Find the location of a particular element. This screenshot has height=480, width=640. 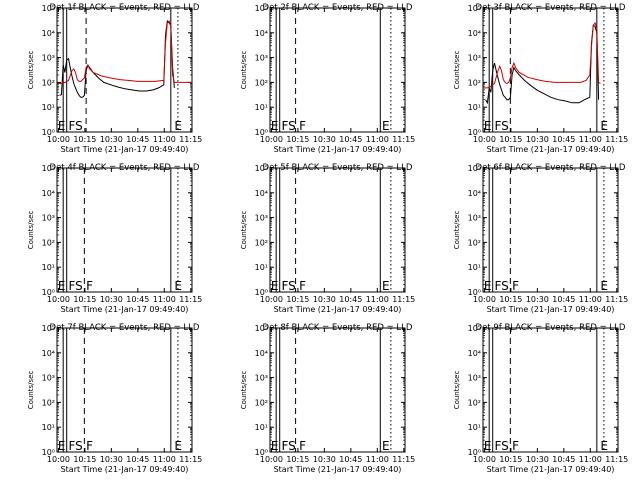

chart-title: Det 2f BLACK = Events, RED = LLD is located at coordinates (338, 8).